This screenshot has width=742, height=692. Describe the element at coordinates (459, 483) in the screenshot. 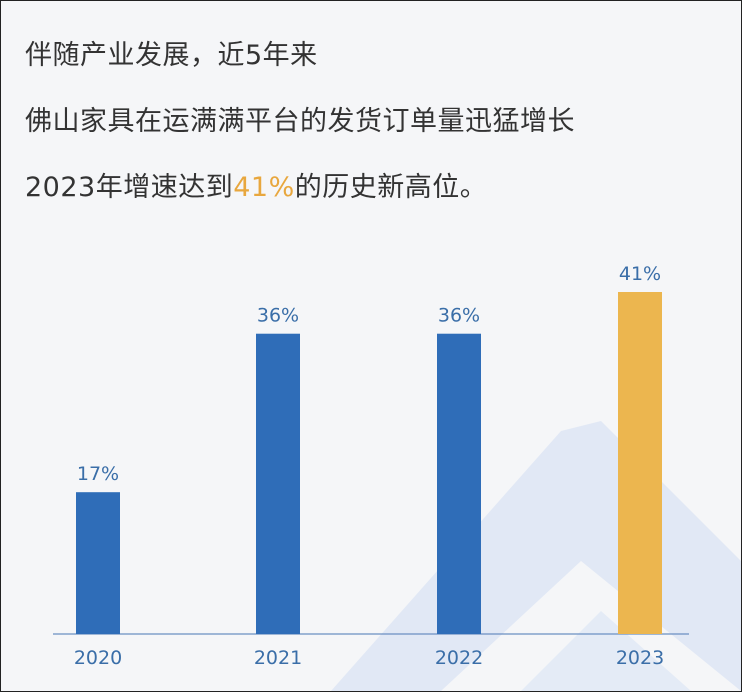

I see `bar-2022` at that location.